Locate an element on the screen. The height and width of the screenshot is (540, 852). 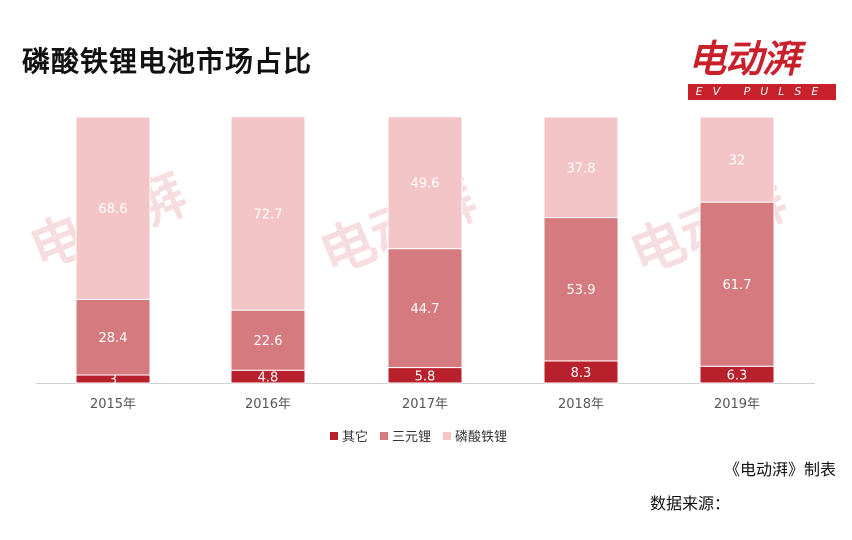
data-label-2-3: 37.8 is located at coordinates (581, 168).